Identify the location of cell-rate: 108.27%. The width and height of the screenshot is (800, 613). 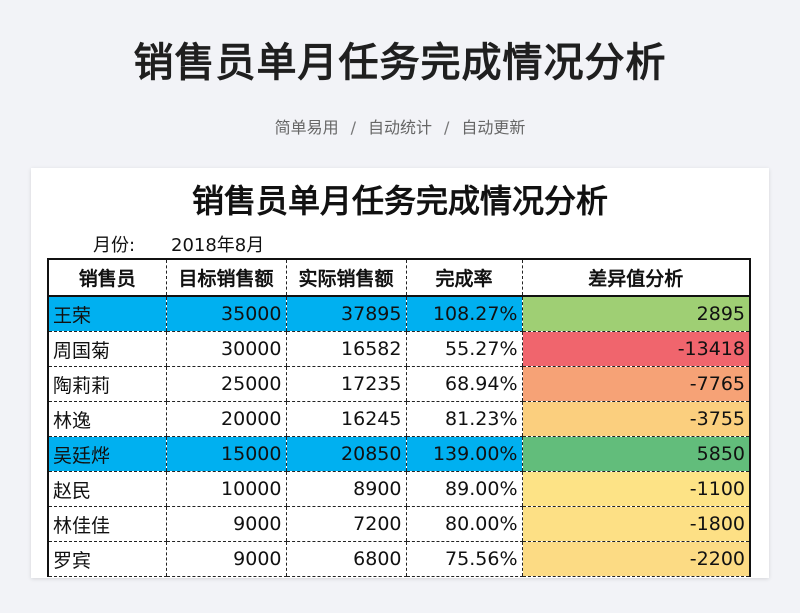
(463, 314).